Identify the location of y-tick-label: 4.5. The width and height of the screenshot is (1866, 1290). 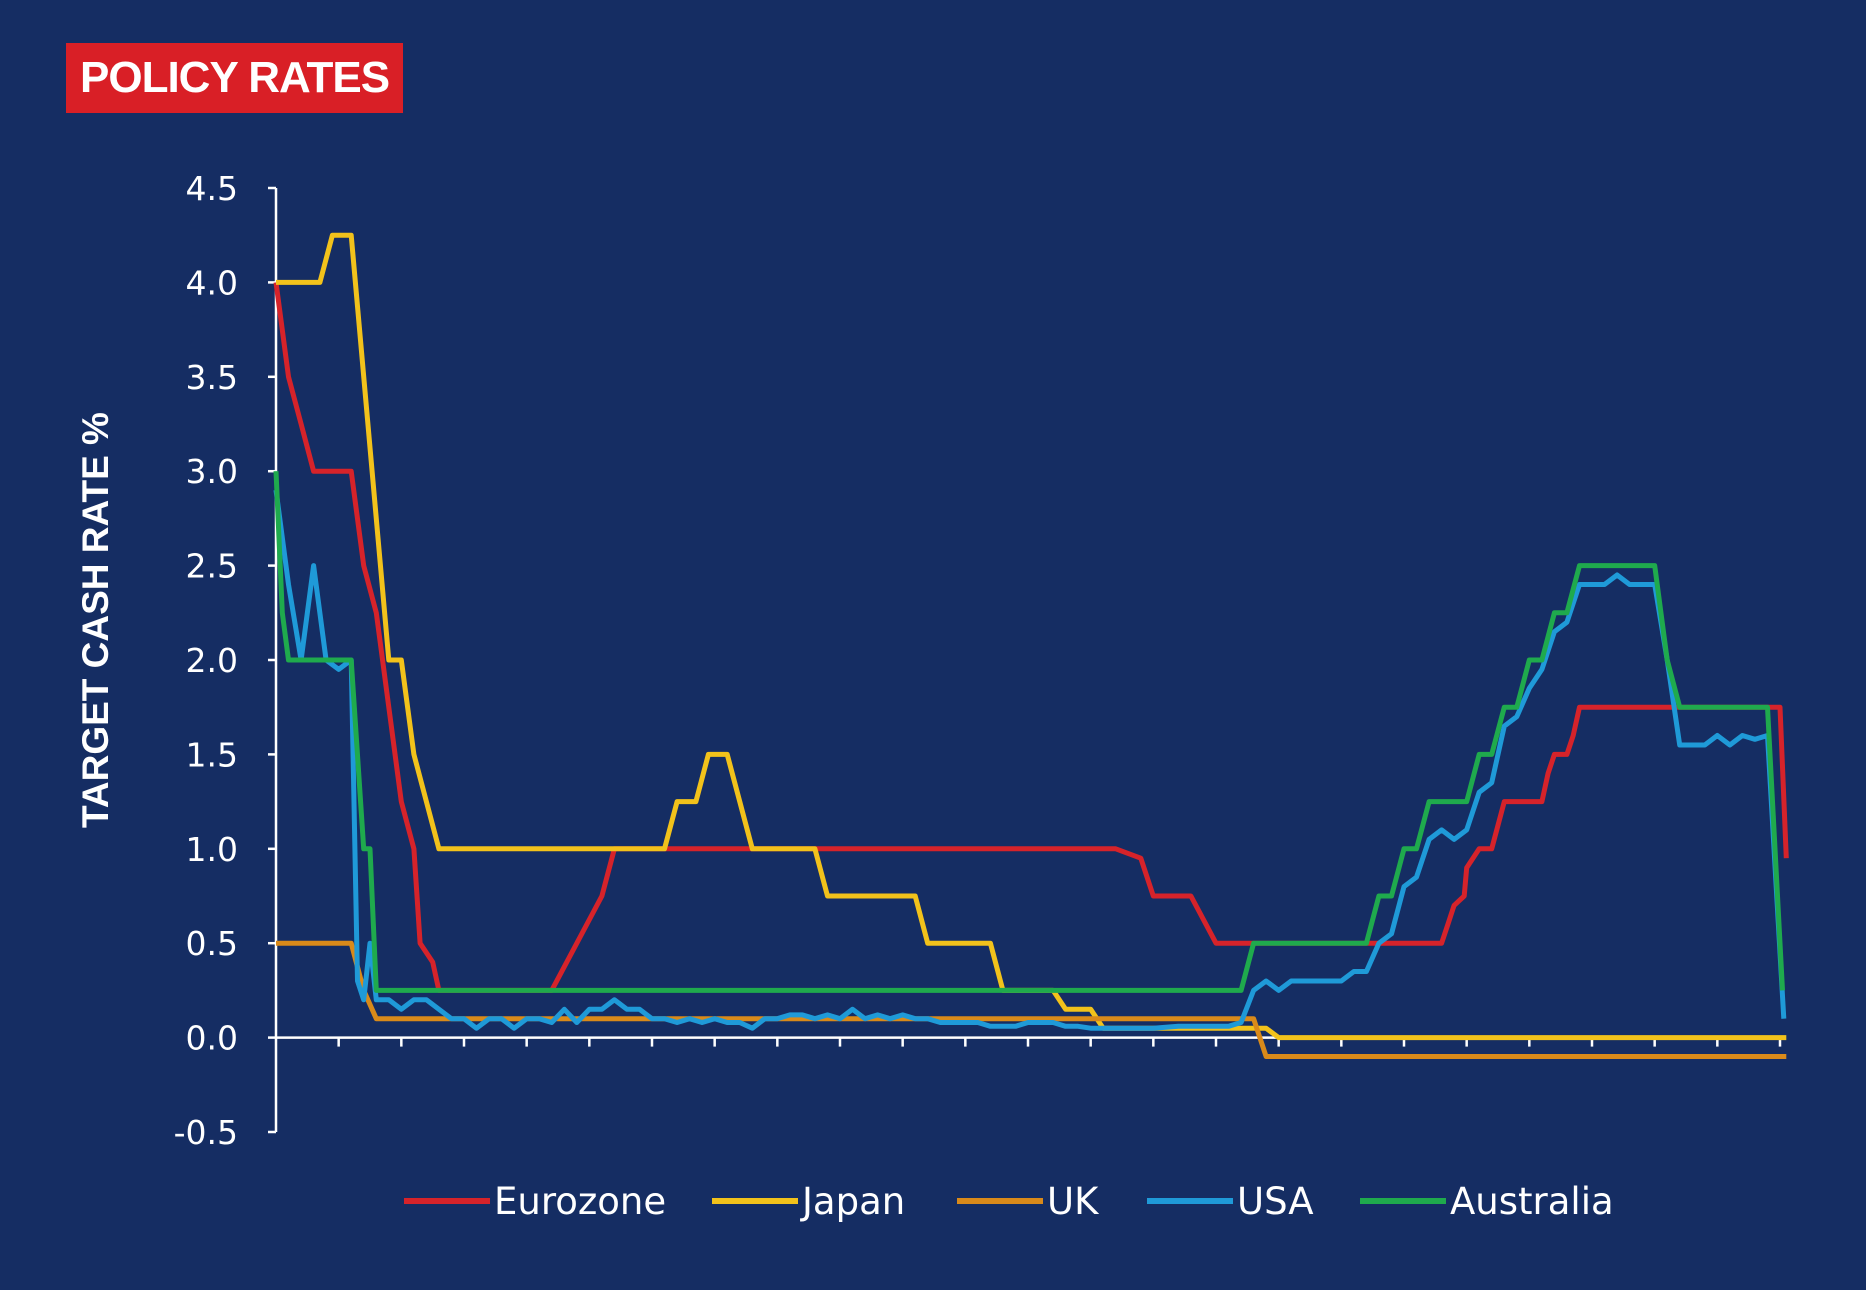
(212, 188).